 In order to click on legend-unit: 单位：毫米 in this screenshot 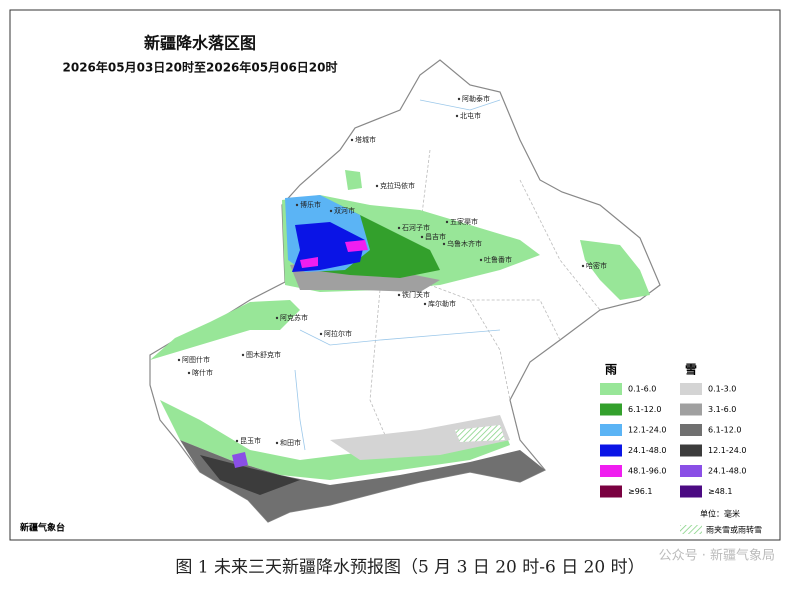, I will do `click(720, 514)`.